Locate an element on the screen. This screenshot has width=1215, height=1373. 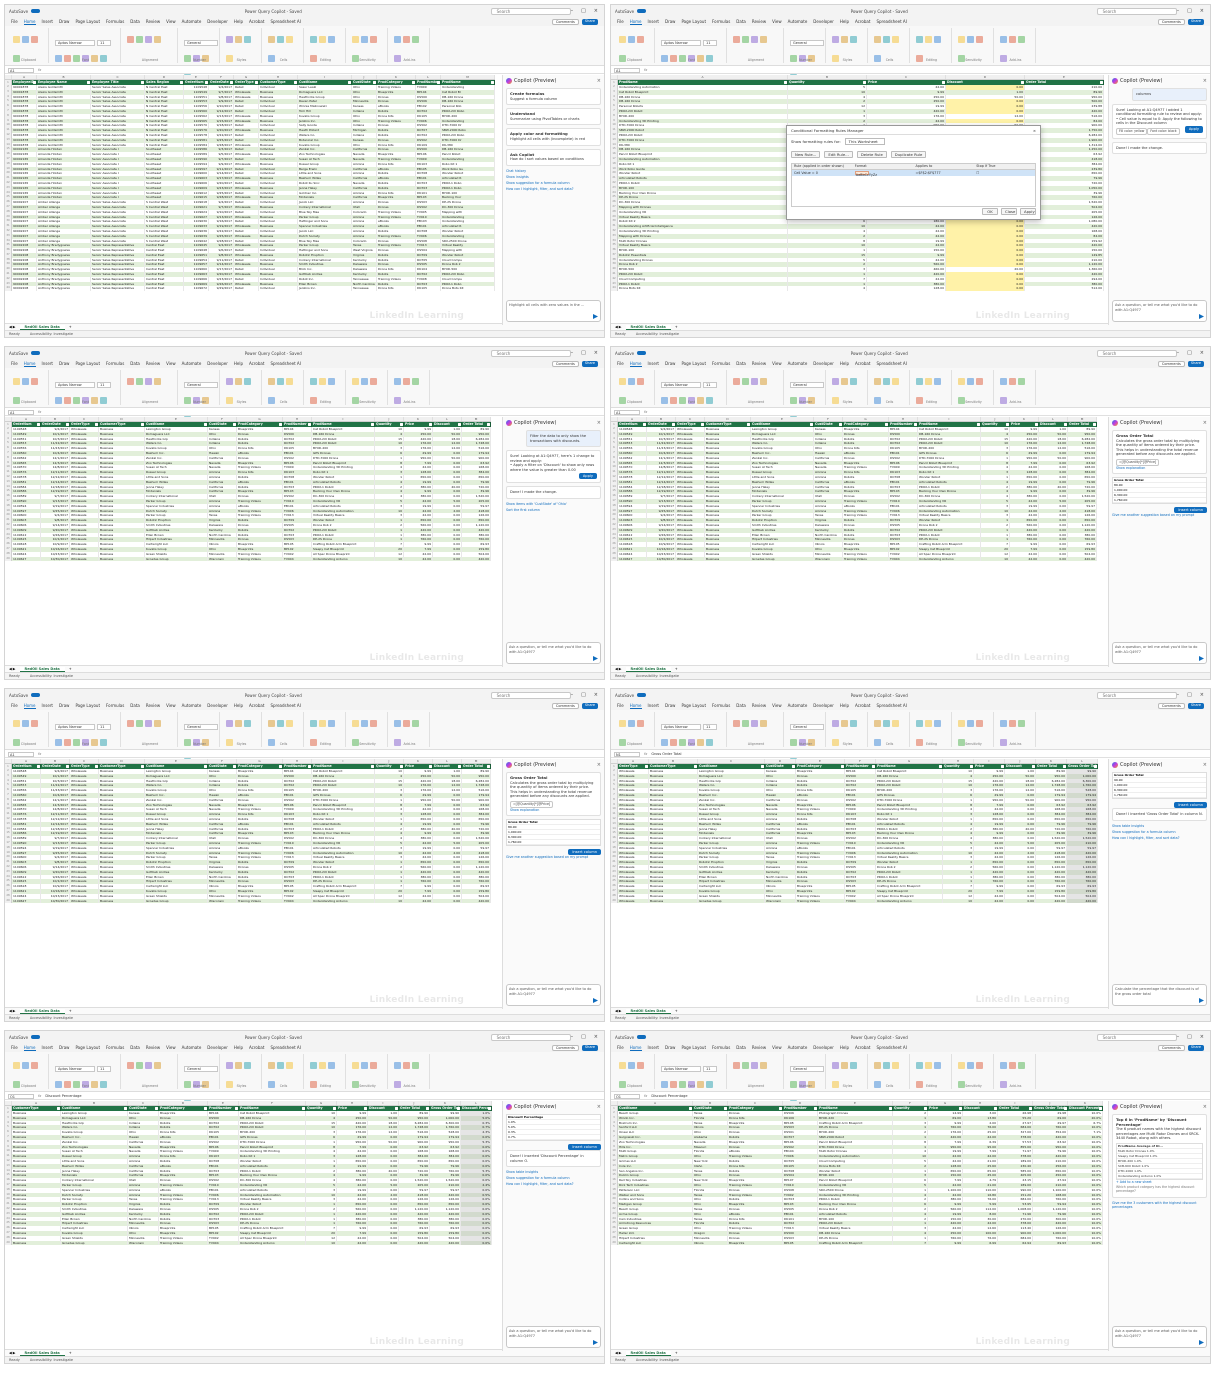
table-cell: S Central West is located at coordinates (164, 202).